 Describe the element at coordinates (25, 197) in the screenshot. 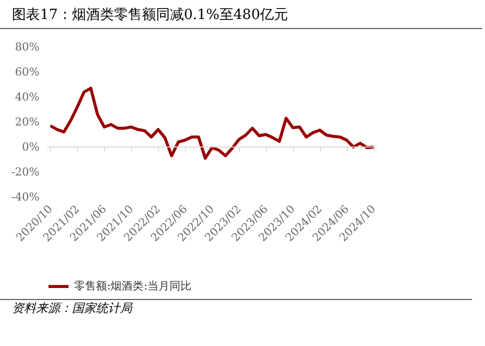

I see `y-tick-label: -40%` at that location.